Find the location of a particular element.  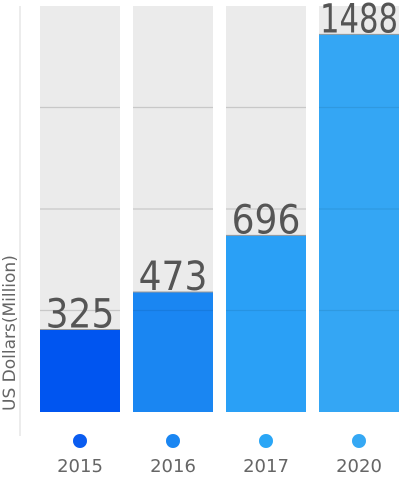

x-tick-label: 2015 is located at coordinates (80, 466).